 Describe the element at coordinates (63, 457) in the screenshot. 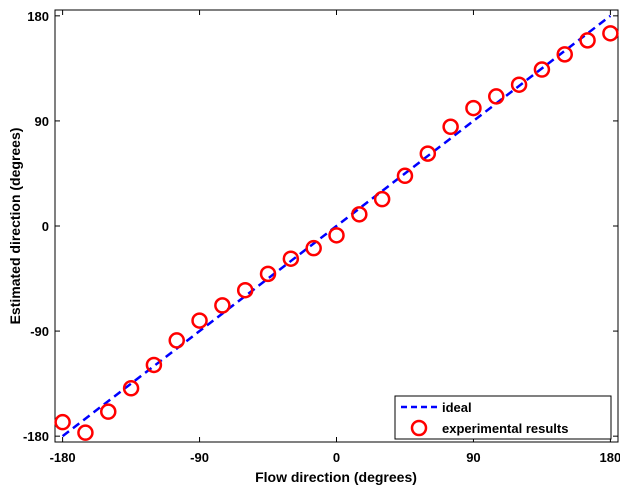

I see `x-tick-label: -180` at that location.